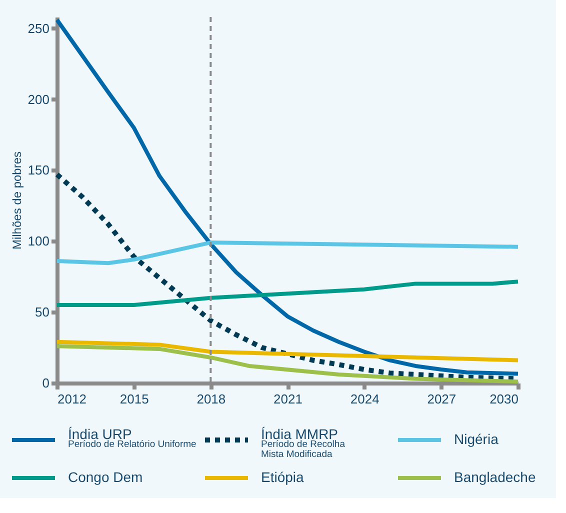  Describe the element at coordinates (495, 477) in the screenshot. I see `legend-label: Bangladeche` at that location.